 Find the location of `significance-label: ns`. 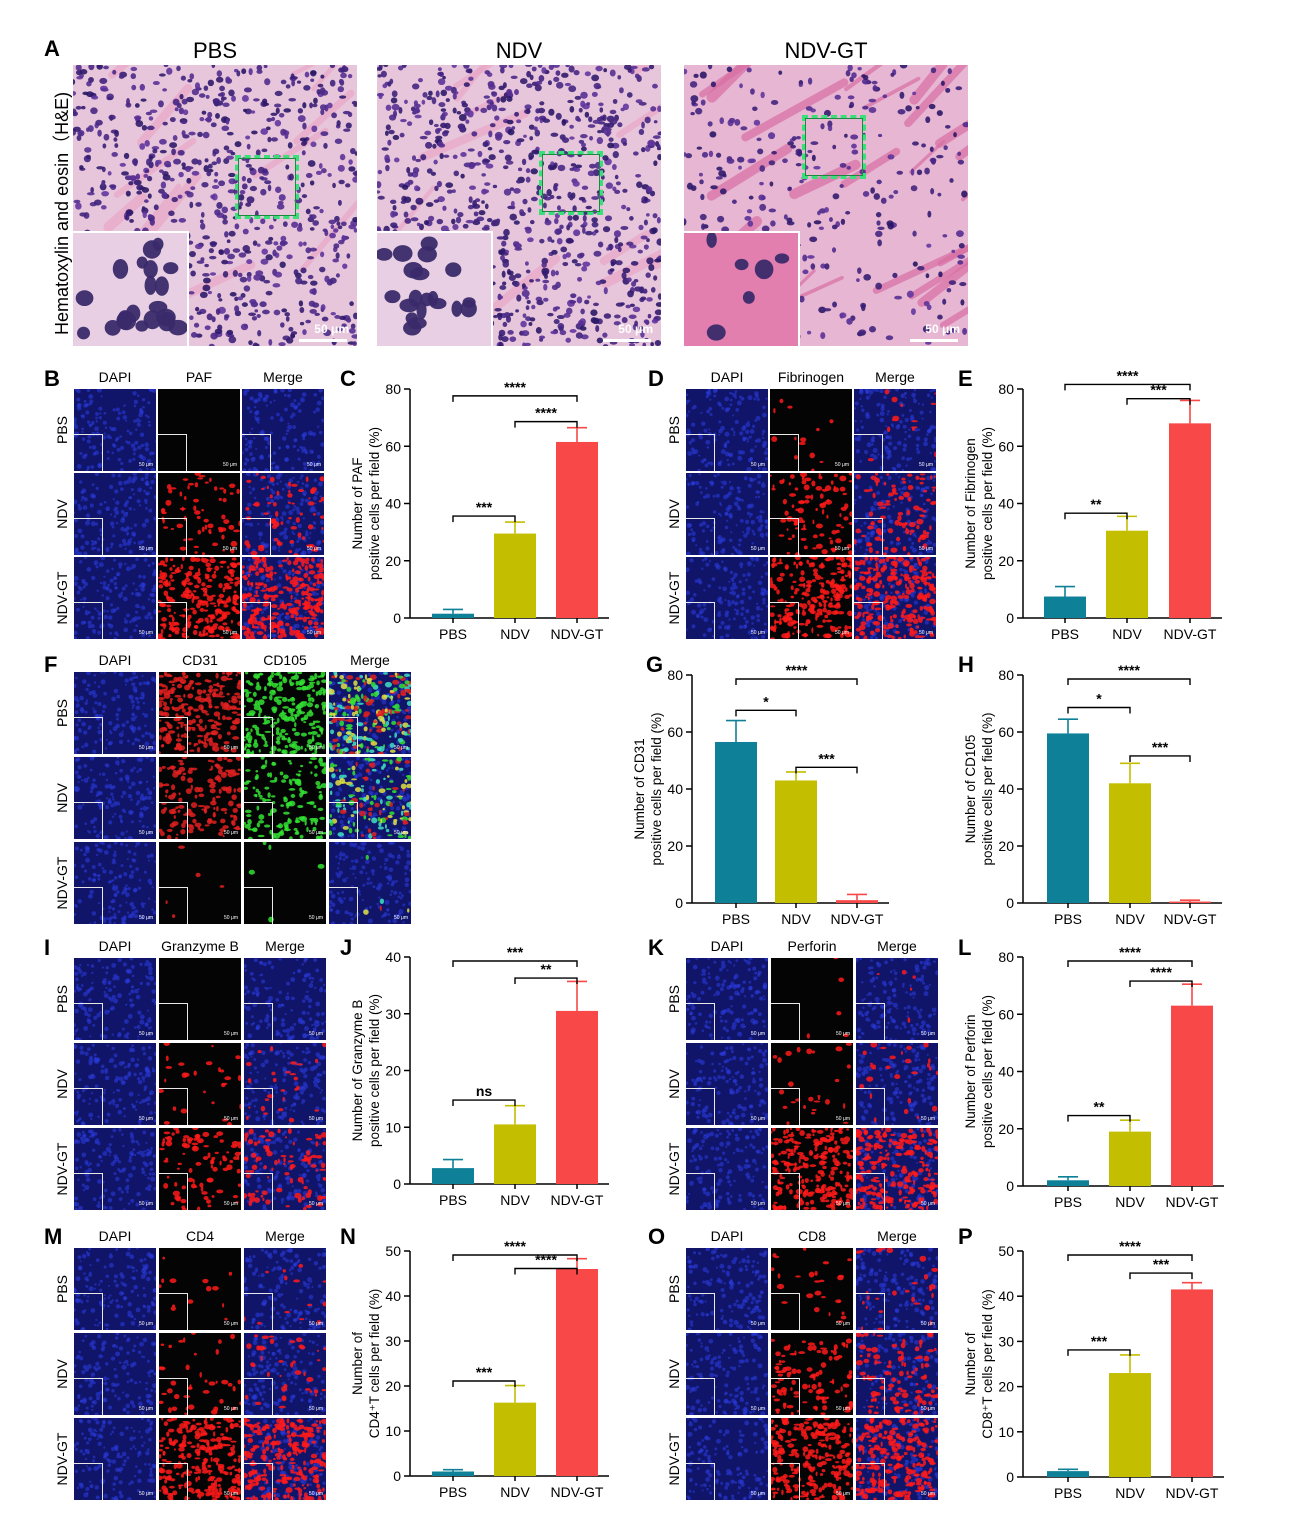

significance-label: ns is located at coordinates (484, 1091).